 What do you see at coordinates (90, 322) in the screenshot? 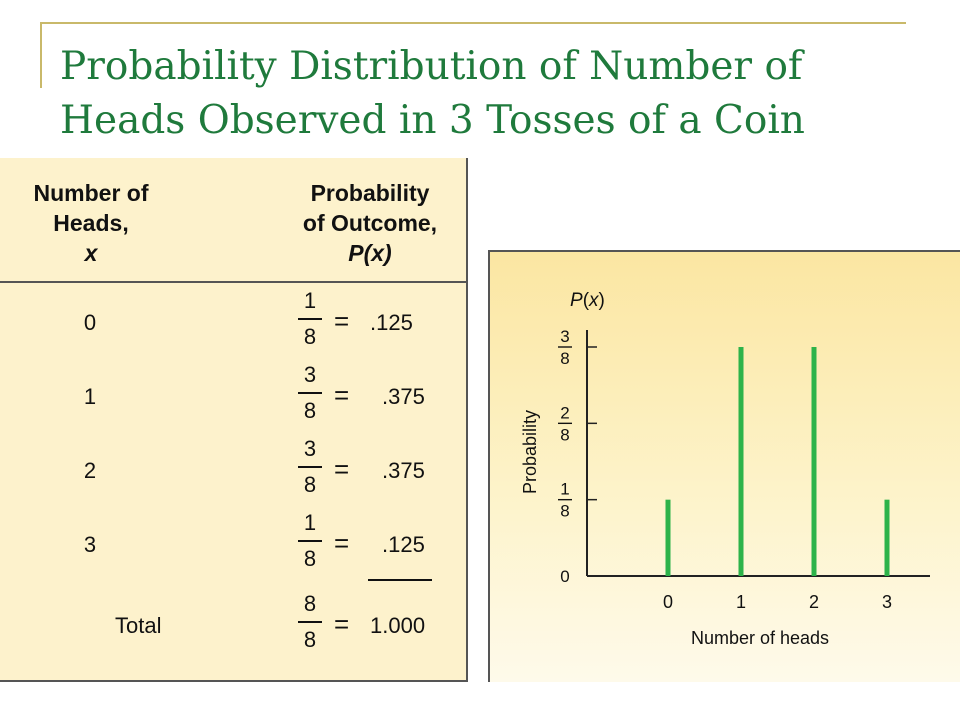
I see `row-0-x: 0` at bounding box center [90, 322].